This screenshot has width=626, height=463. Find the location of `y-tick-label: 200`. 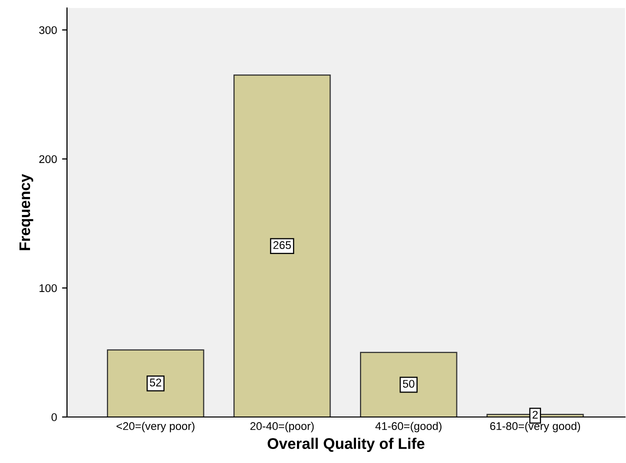

y-tick-label: 200 is located at coordinates (48, 159).